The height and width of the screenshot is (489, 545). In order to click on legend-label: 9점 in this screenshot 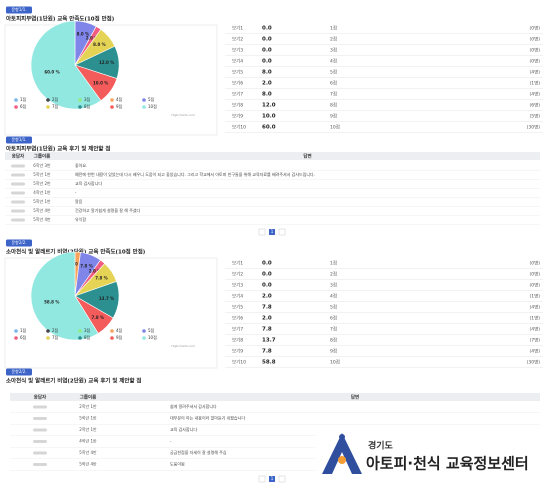, I will do `click(119, 337)`.